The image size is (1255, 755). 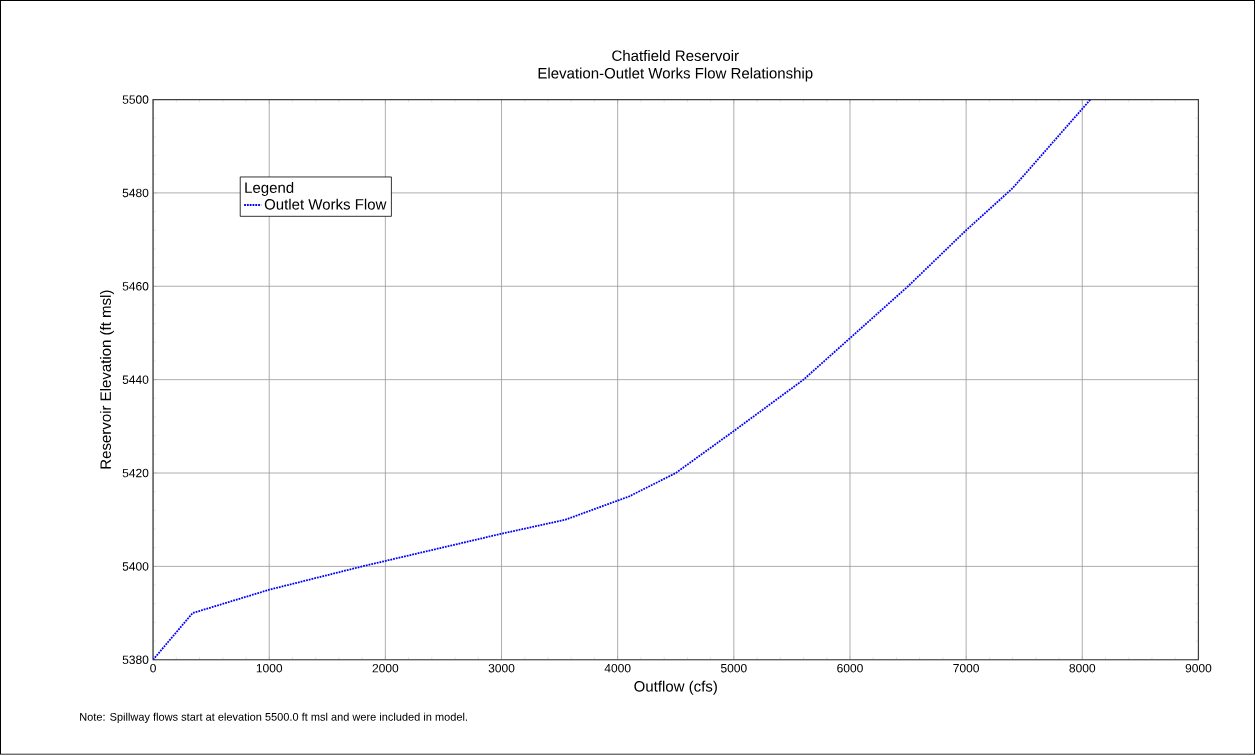 What do you see at coordinates (106, 379) in the screenshot?
I see `y-axis-title: Reservoir Elevation (ft msl)` at bounding box center [106, 379].